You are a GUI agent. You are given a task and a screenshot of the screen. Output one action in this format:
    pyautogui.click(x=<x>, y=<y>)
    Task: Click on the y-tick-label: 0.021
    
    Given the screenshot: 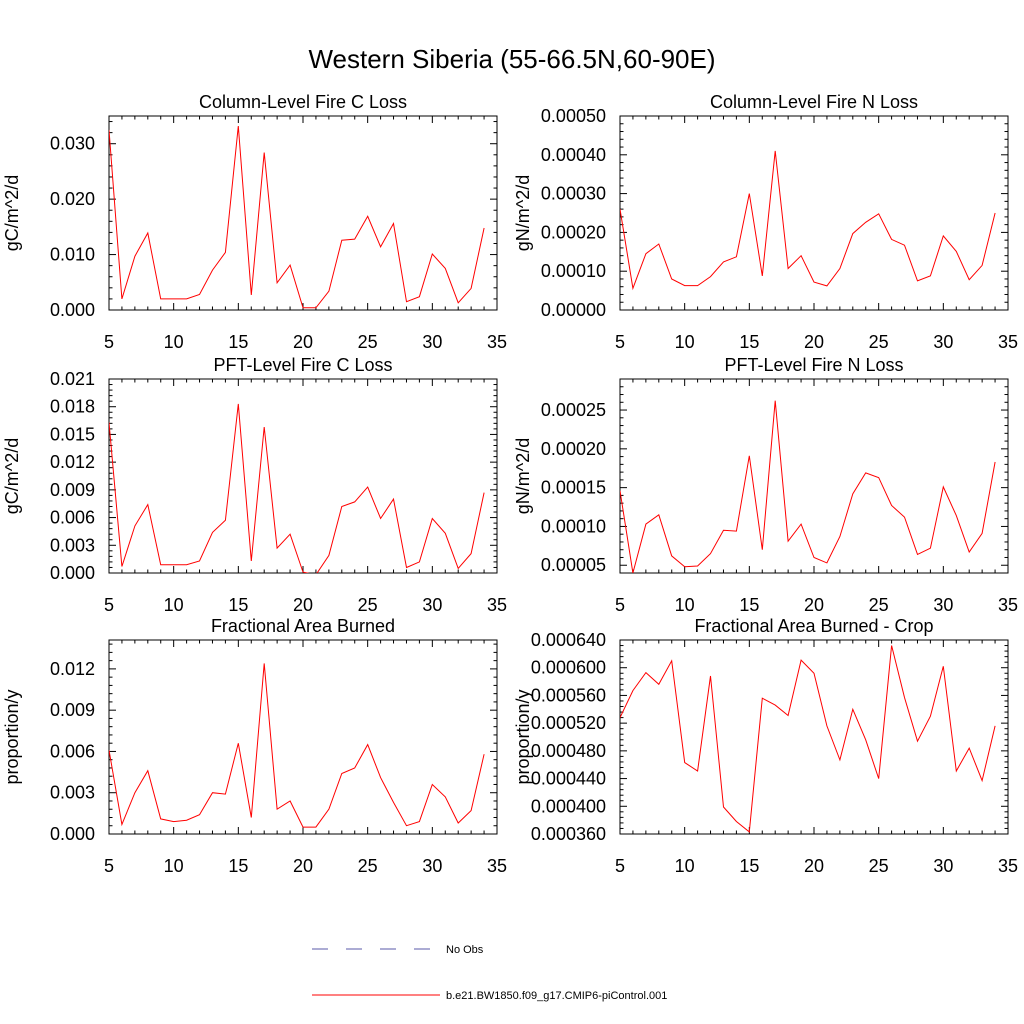 What is the action you would take?
    pyautogui.click(x=72, y=379)
    